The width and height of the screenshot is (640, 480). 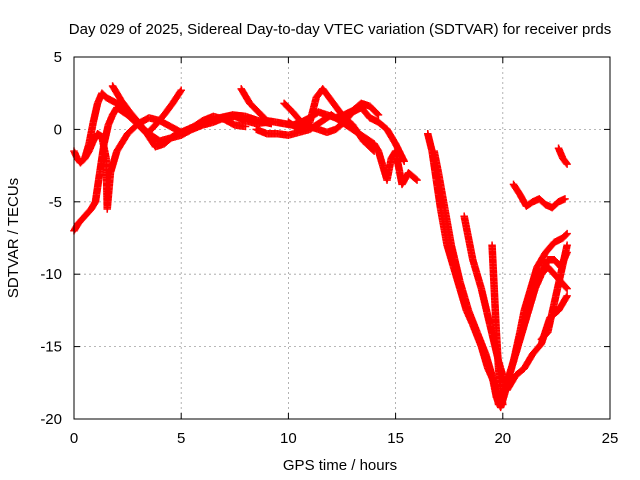 What do you see at coordinates (58, 57) in the screenshot?
I see `y-tick-label: 5` at bounding box center [58, 57].